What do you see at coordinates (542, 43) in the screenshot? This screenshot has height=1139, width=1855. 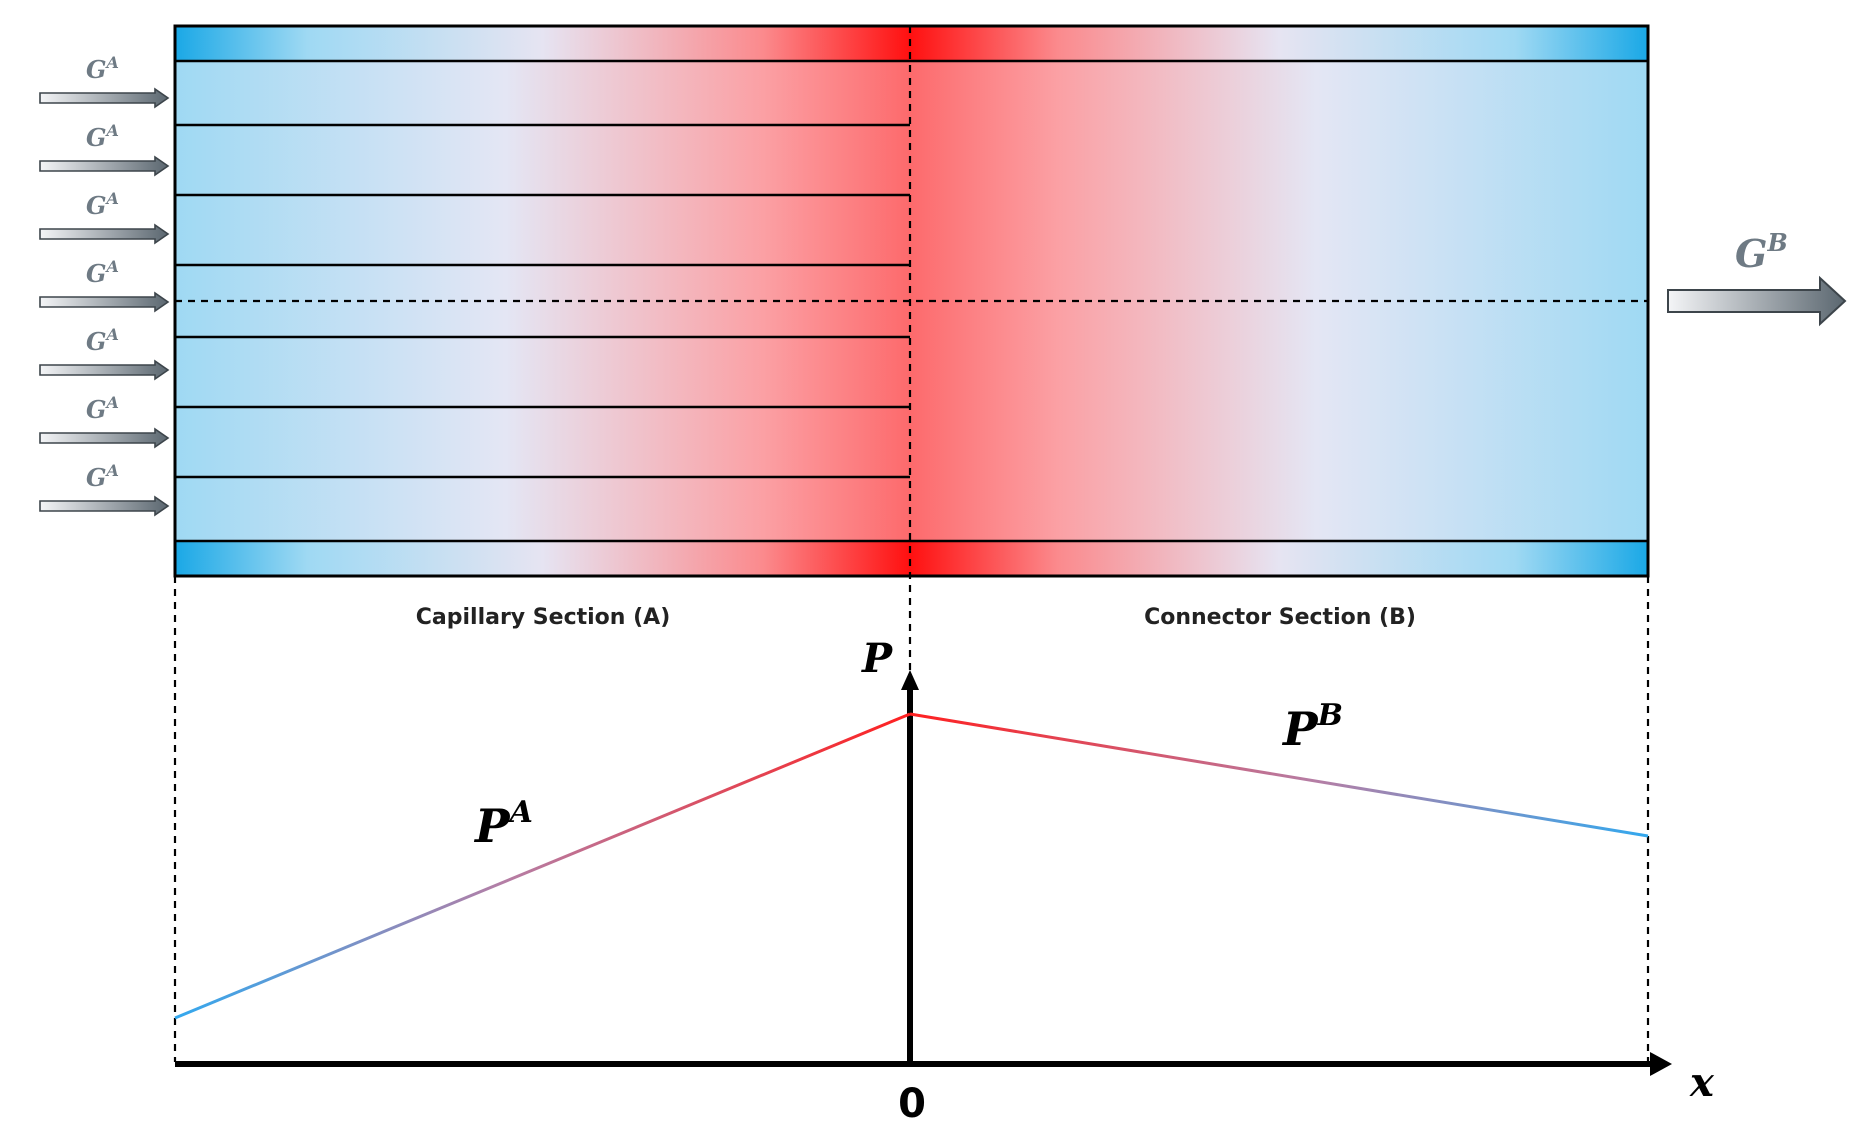 I see `top-wall-a` at bounding box center [542, 43].